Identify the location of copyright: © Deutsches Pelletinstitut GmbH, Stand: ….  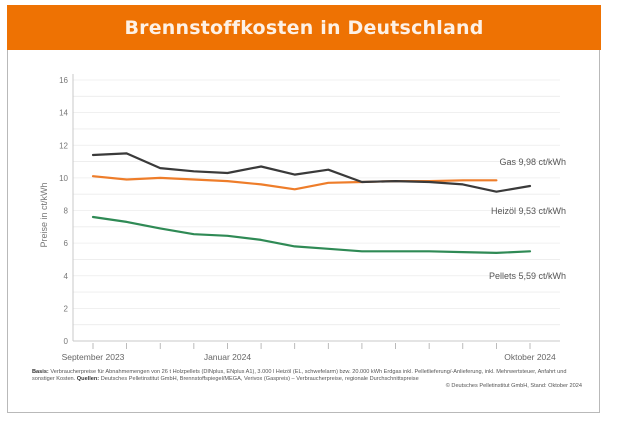
(513, 386).